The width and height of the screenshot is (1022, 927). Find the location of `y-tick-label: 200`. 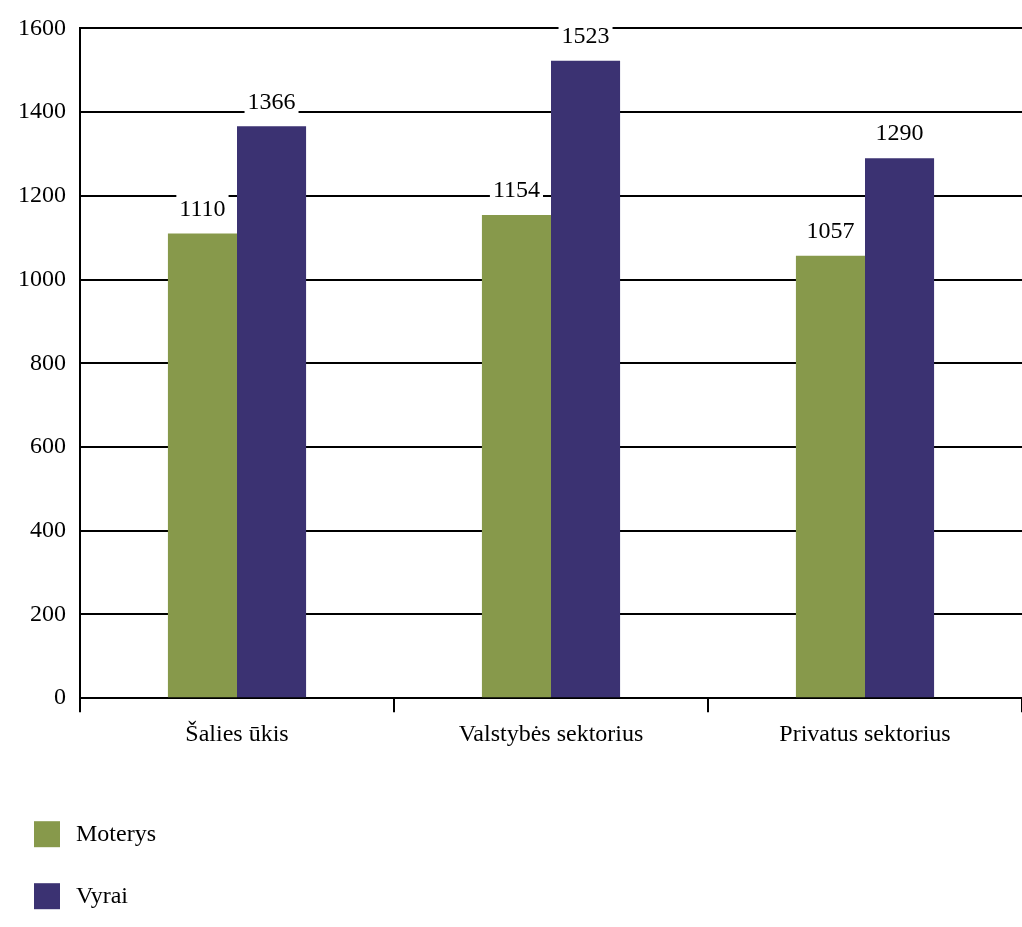

y-tick-label: 200 is located at coordinates (48, 612).